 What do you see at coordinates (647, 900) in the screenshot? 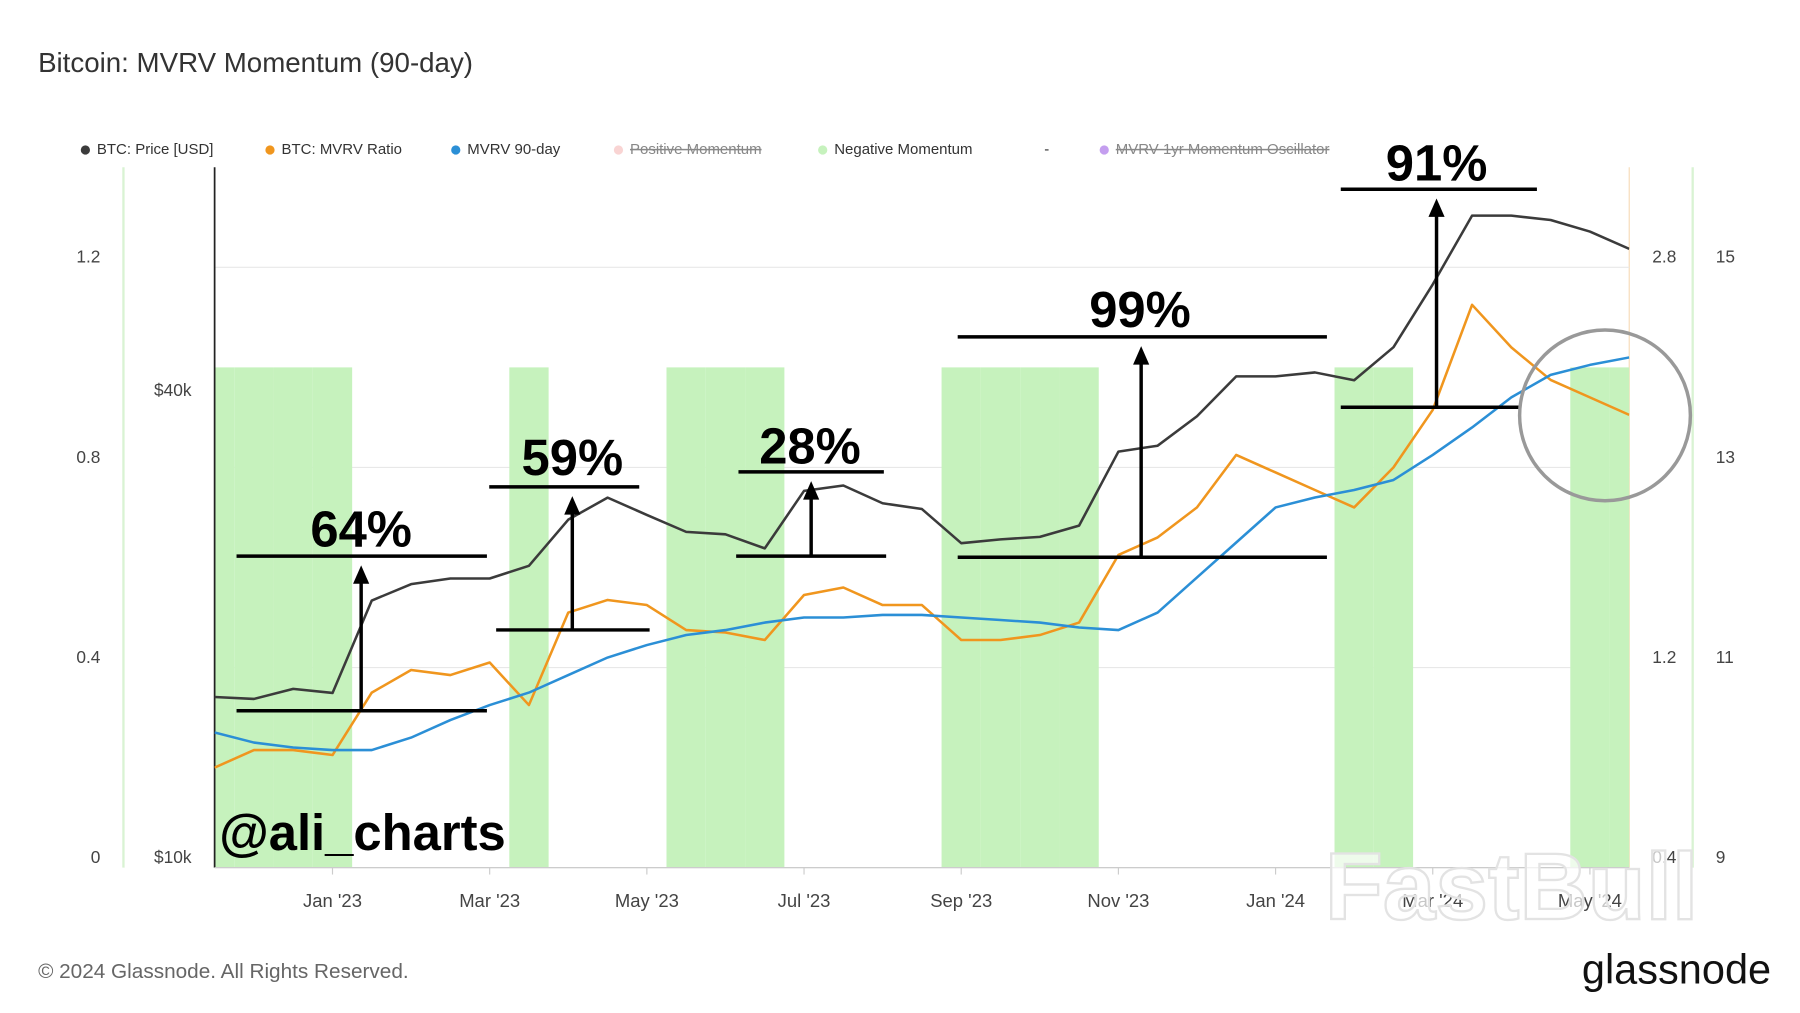
I see `x-tick-label: May '23` at bounding box center [647, 900].